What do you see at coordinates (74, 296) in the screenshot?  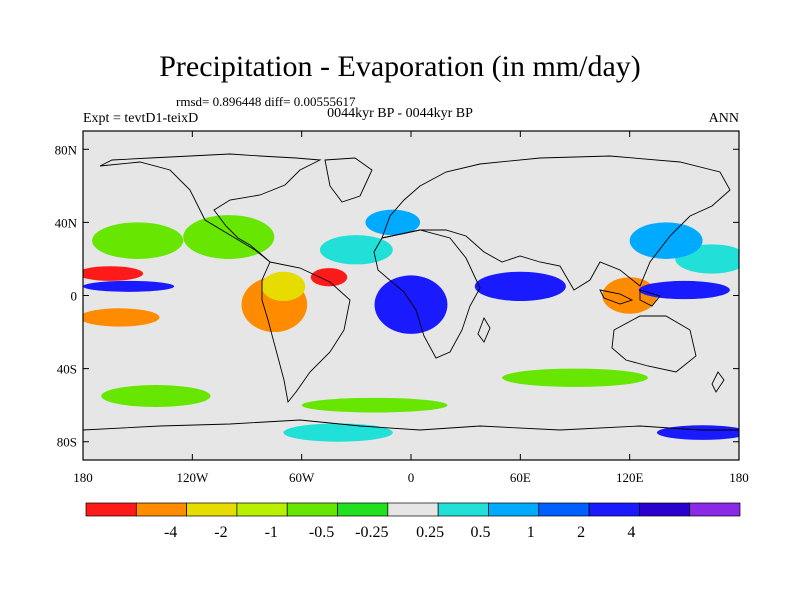 I see `lat-tick-label: 0` at bounding box center [74, 296].